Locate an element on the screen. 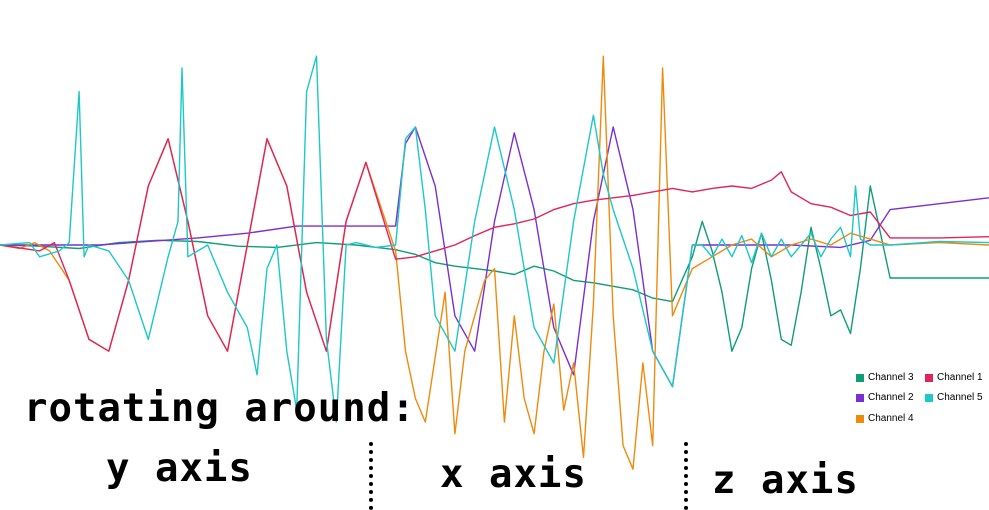 Image resolution: width=989 pixels, height=510 pixels. legend-item: Channel 5 is located at coordinates (954, 397).